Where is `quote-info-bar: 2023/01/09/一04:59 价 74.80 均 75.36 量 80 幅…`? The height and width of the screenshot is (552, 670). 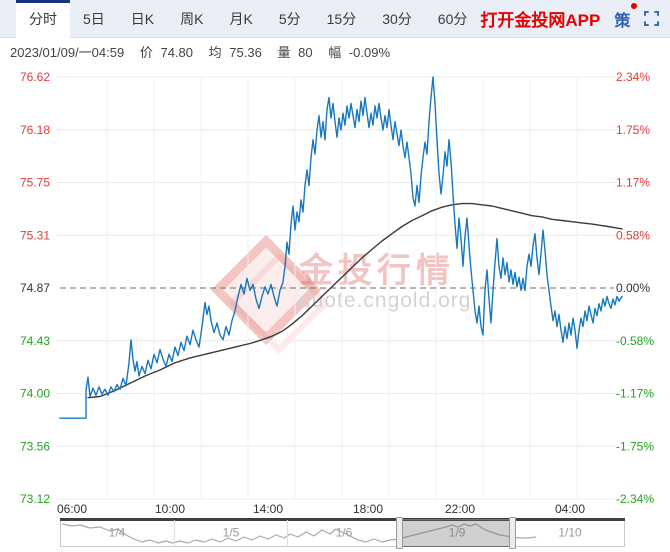 quote-info-bar: 2023/01/09/一04:59 价 74.80 均 75.36 量 80 幅… is located at coordinates (202, 51).